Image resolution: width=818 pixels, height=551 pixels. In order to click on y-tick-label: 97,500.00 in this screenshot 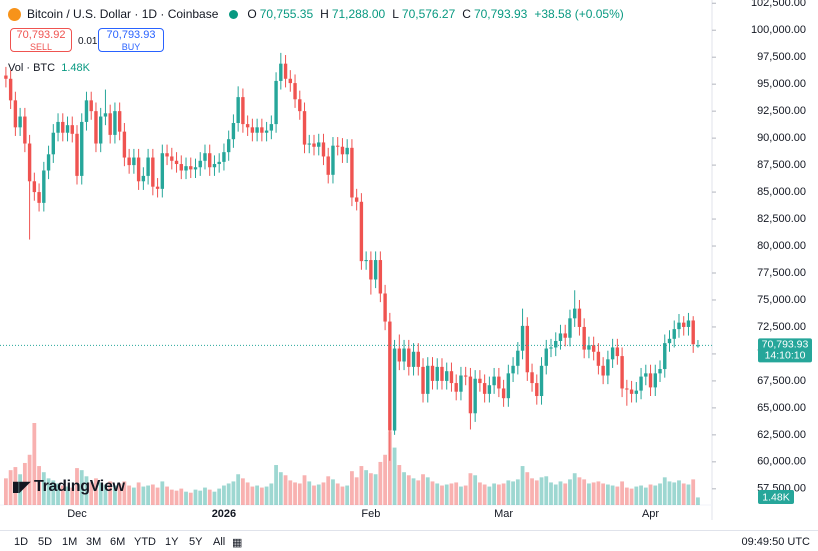, I will do `click(781, 57)`.